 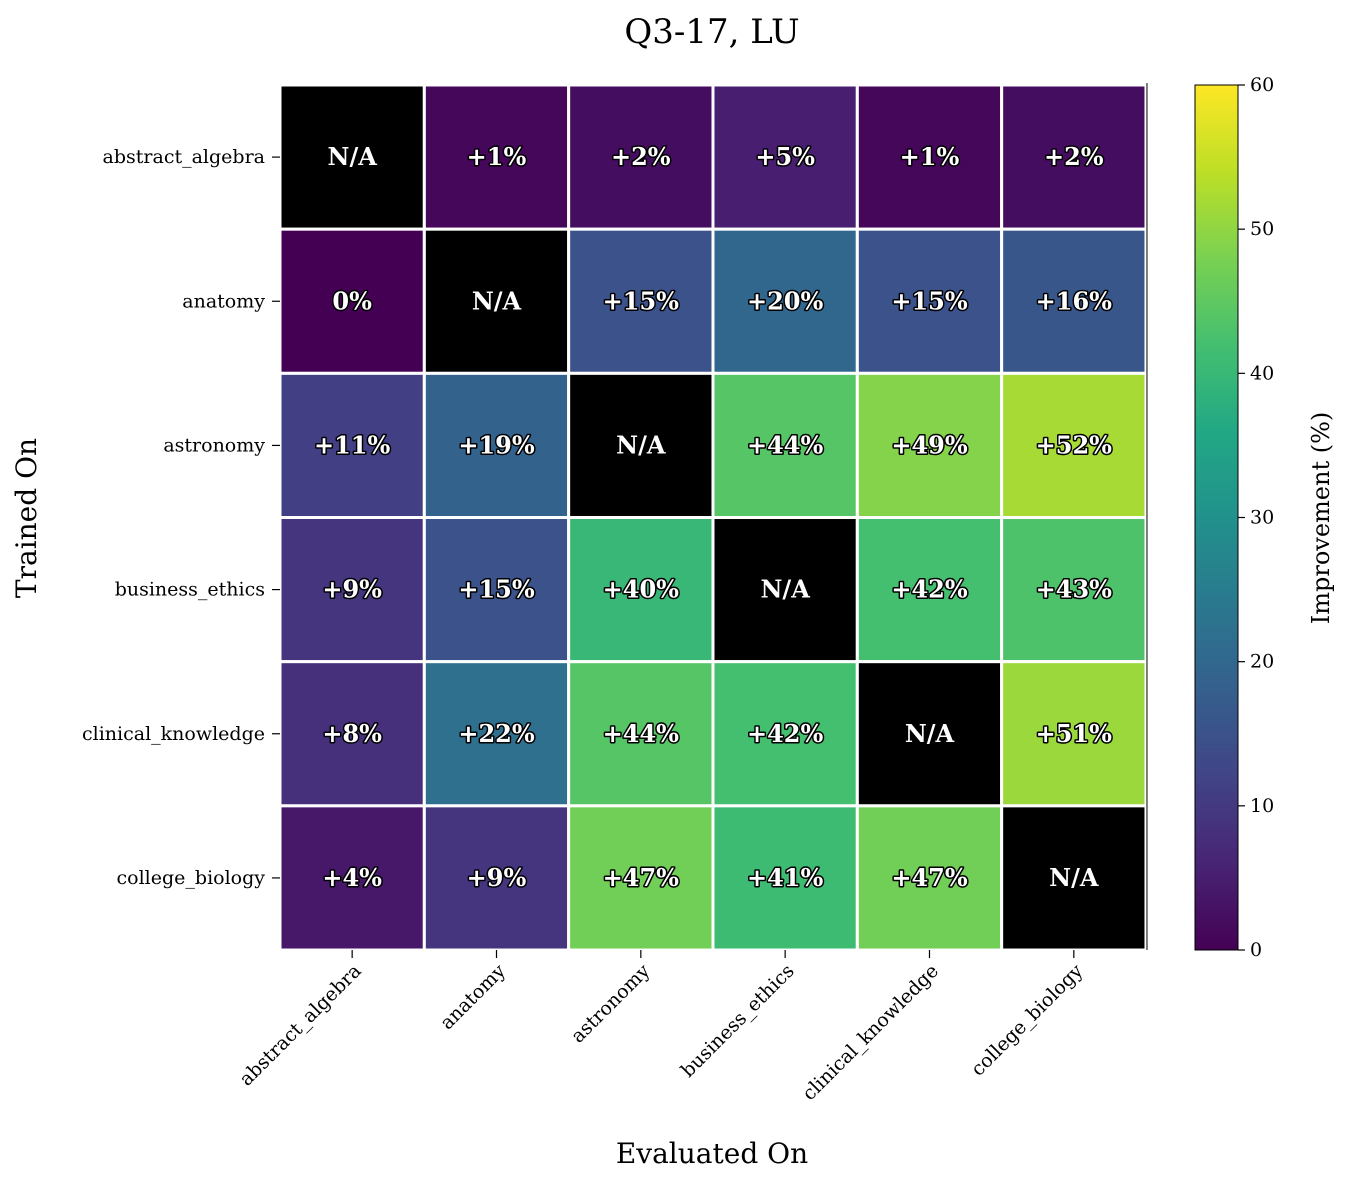 I want to click on cell-value-label: +41%, so click(x=785, y=877).